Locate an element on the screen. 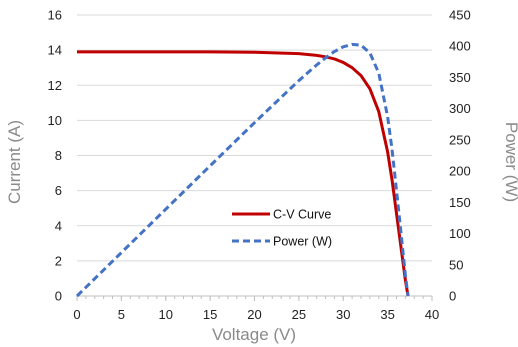 This screenshot has width=518, height=347. x-tick-label-0: 0 is located at coordinates (76, 314).